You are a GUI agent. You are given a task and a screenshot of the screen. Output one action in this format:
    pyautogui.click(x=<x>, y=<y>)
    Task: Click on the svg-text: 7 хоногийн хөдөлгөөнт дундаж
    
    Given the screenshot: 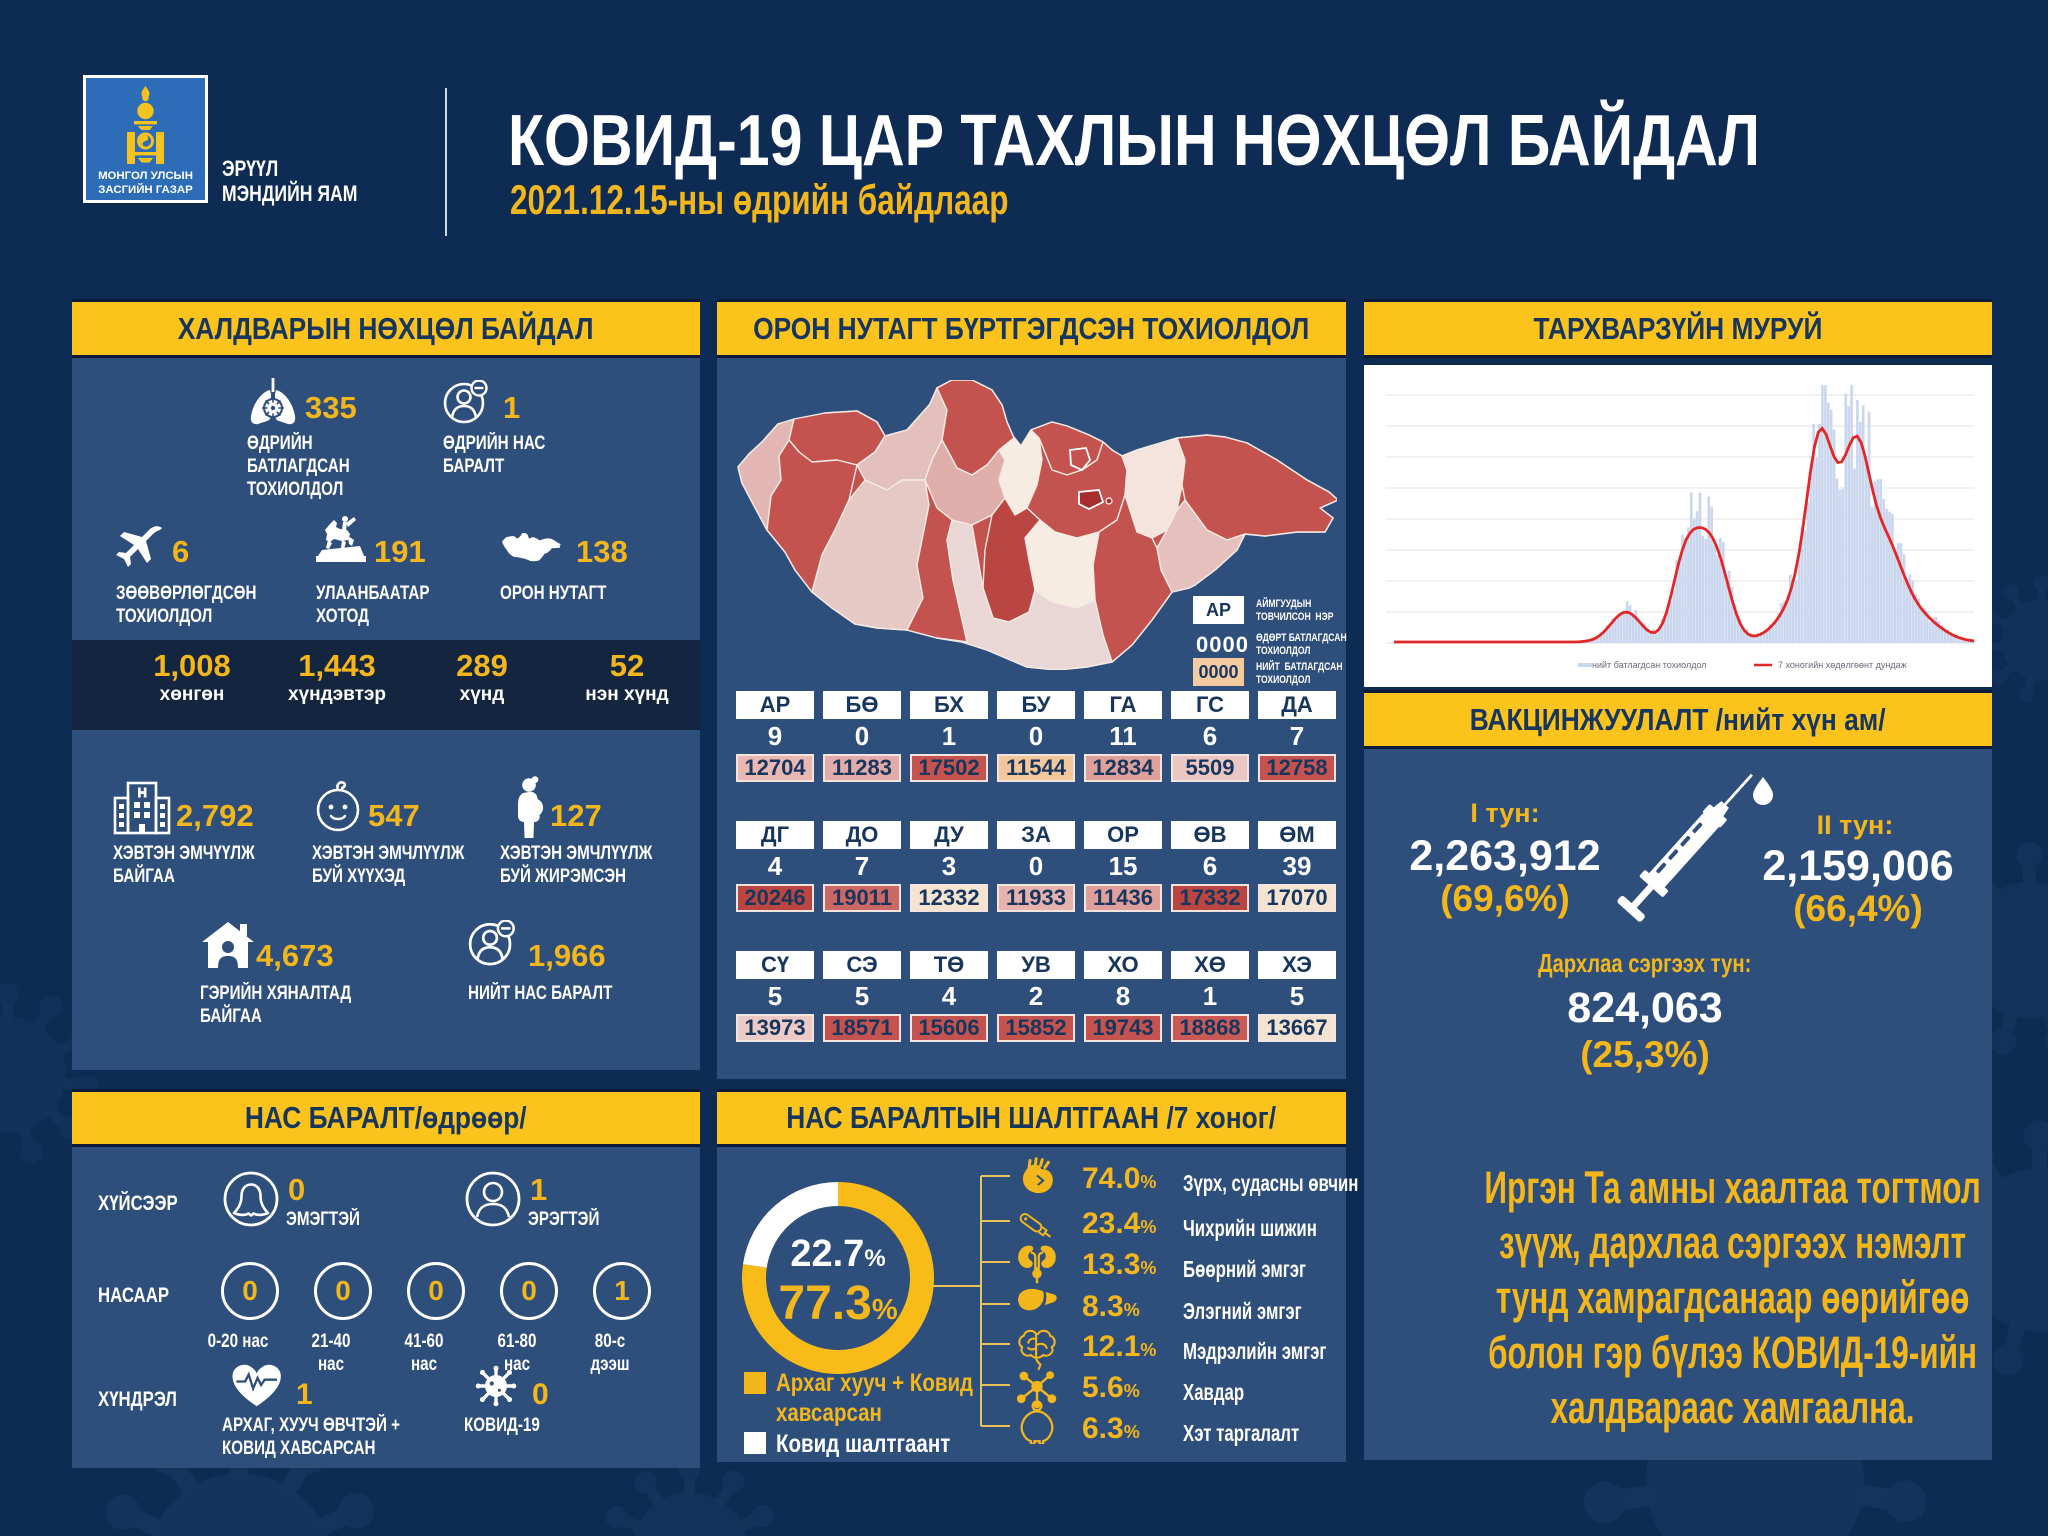 What is the action you would take?
    pyautogui.click(x=1842, y=665)
    